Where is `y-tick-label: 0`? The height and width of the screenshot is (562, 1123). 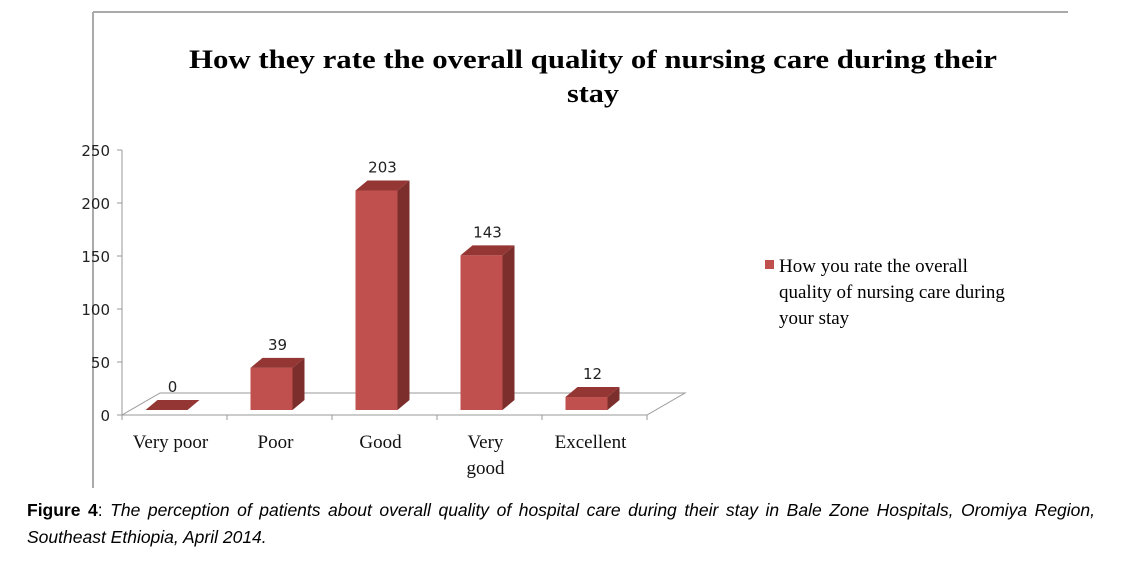
y-tick-label: 0 is located at coordinates (105, 416).